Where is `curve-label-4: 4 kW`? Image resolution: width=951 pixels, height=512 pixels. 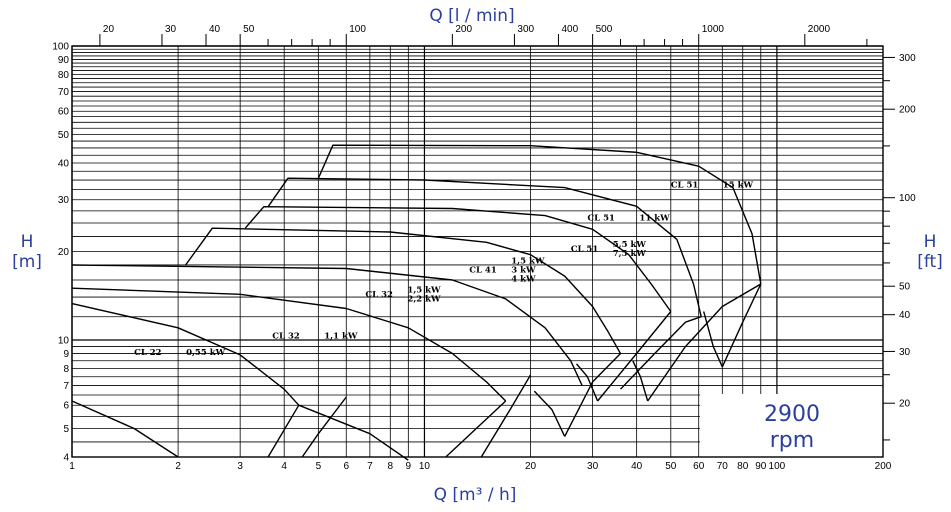
curve-label-4: 4 kW is located at coordinates (523, 279).